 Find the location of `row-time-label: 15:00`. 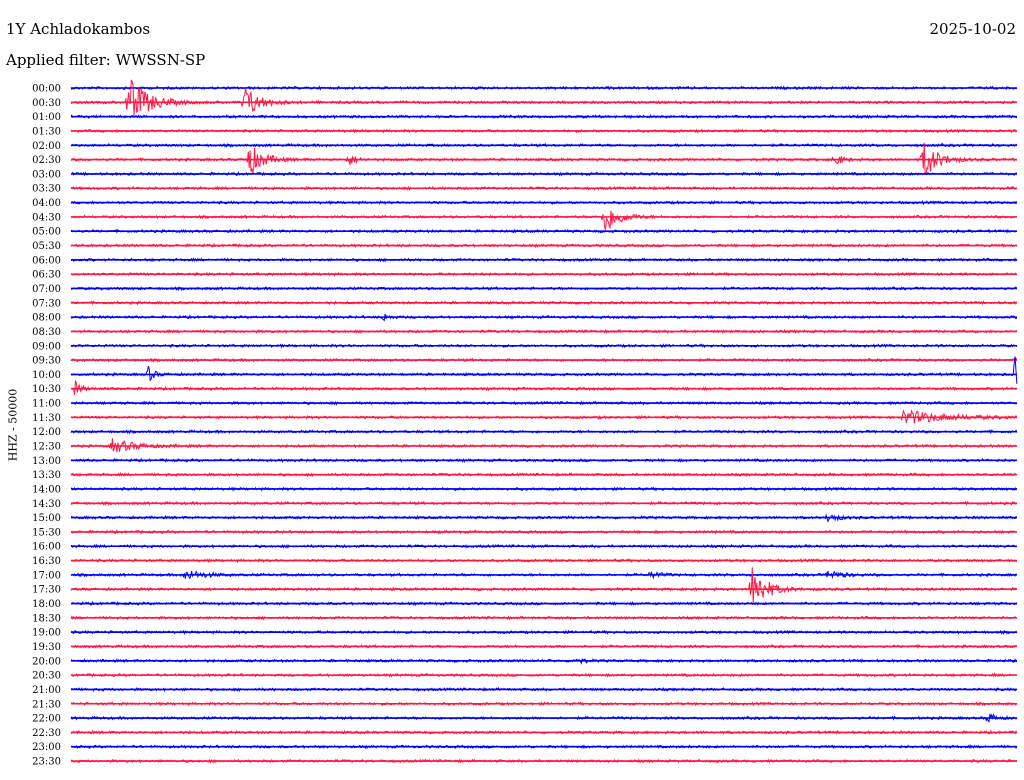

row-time-label: 15:00 is located at coordinates (46, 518).